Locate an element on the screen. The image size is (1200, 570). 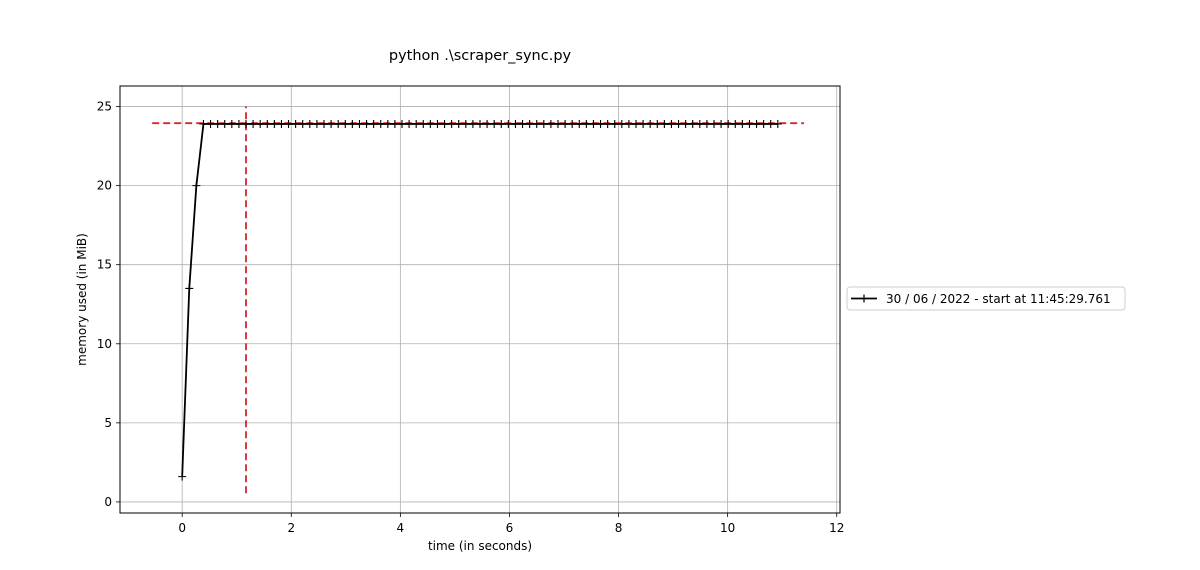
x-tick-label: 12 is located at coordinates (836, 528).